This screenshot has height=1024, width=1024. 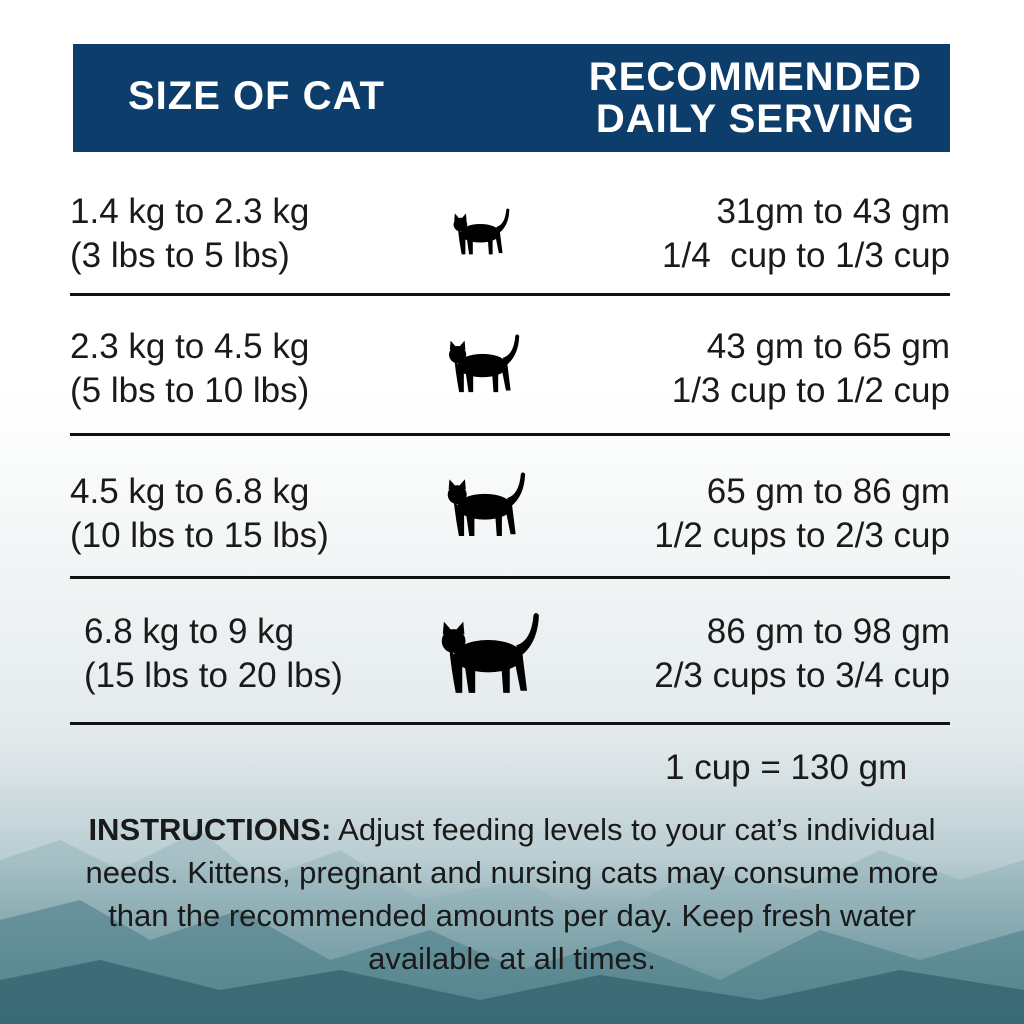 What do you see at coordinates (213, 675) in the screenshot?
I see `weight-lbs: (15 lbs to 20 lbs)` at bounding box center [213, 675].